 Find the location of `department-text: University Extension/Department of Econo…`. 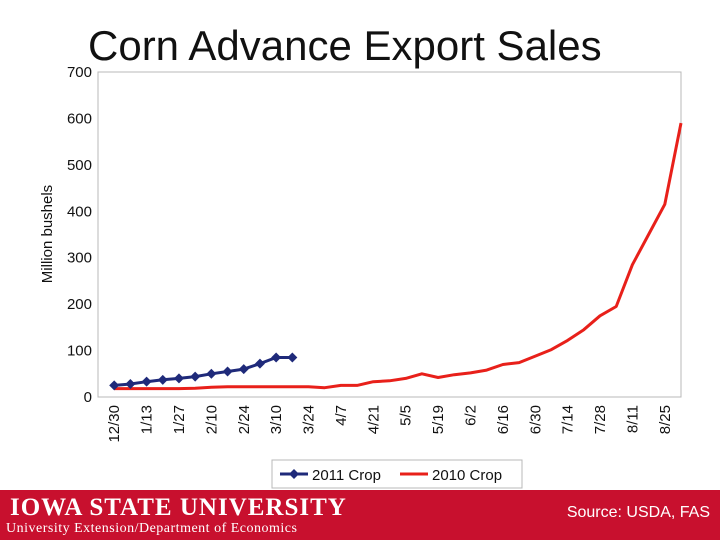

department-text: University Extension/Department of Econo… is located at coordinates (152, 528).